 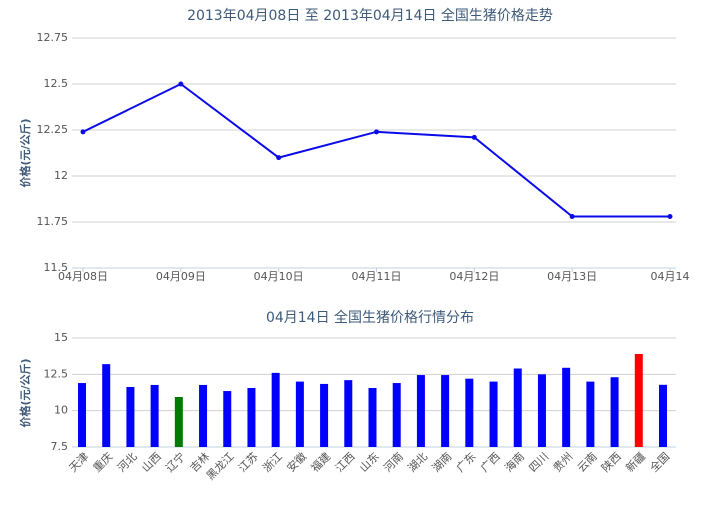 What do you see at coordinates (61, 410) in the screenshot?
I see `y-tick-label: 10` at bounding box center [61, 410].